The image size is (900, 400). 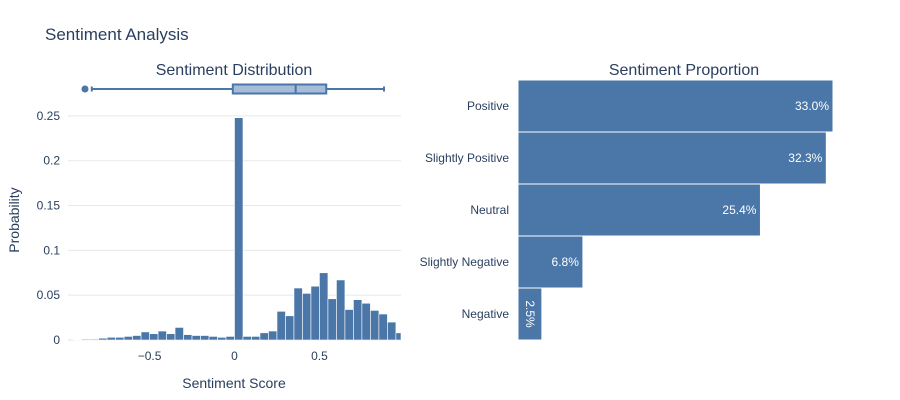 I want to click on x-tick-label: 0.5, so click(x=319, y=356).